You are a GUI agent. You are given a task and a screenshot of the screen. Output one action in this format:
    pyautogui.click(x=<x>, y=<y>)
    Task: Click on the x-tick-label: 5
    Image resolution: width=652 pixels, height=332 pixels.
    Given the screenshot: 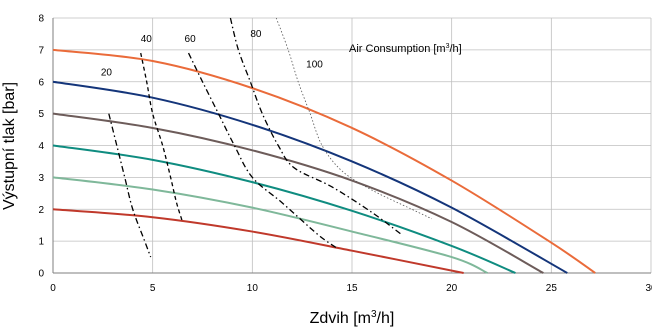 What is the action you would take?
    pyautogui.click(x=153, y=288)
    